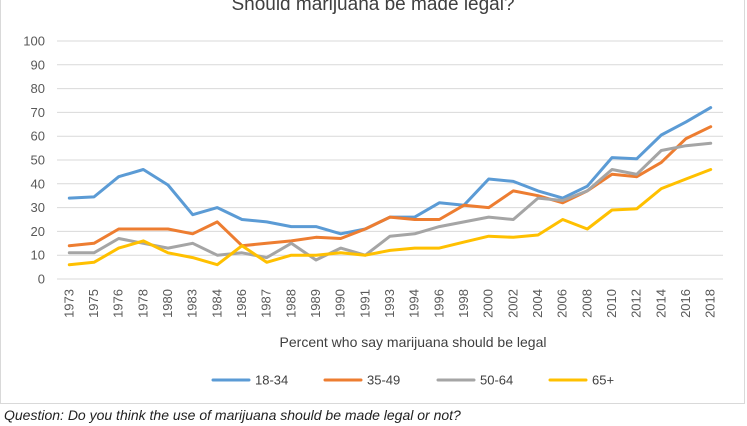  I want to click on x-tick-label: 2000, so click(488, 303).